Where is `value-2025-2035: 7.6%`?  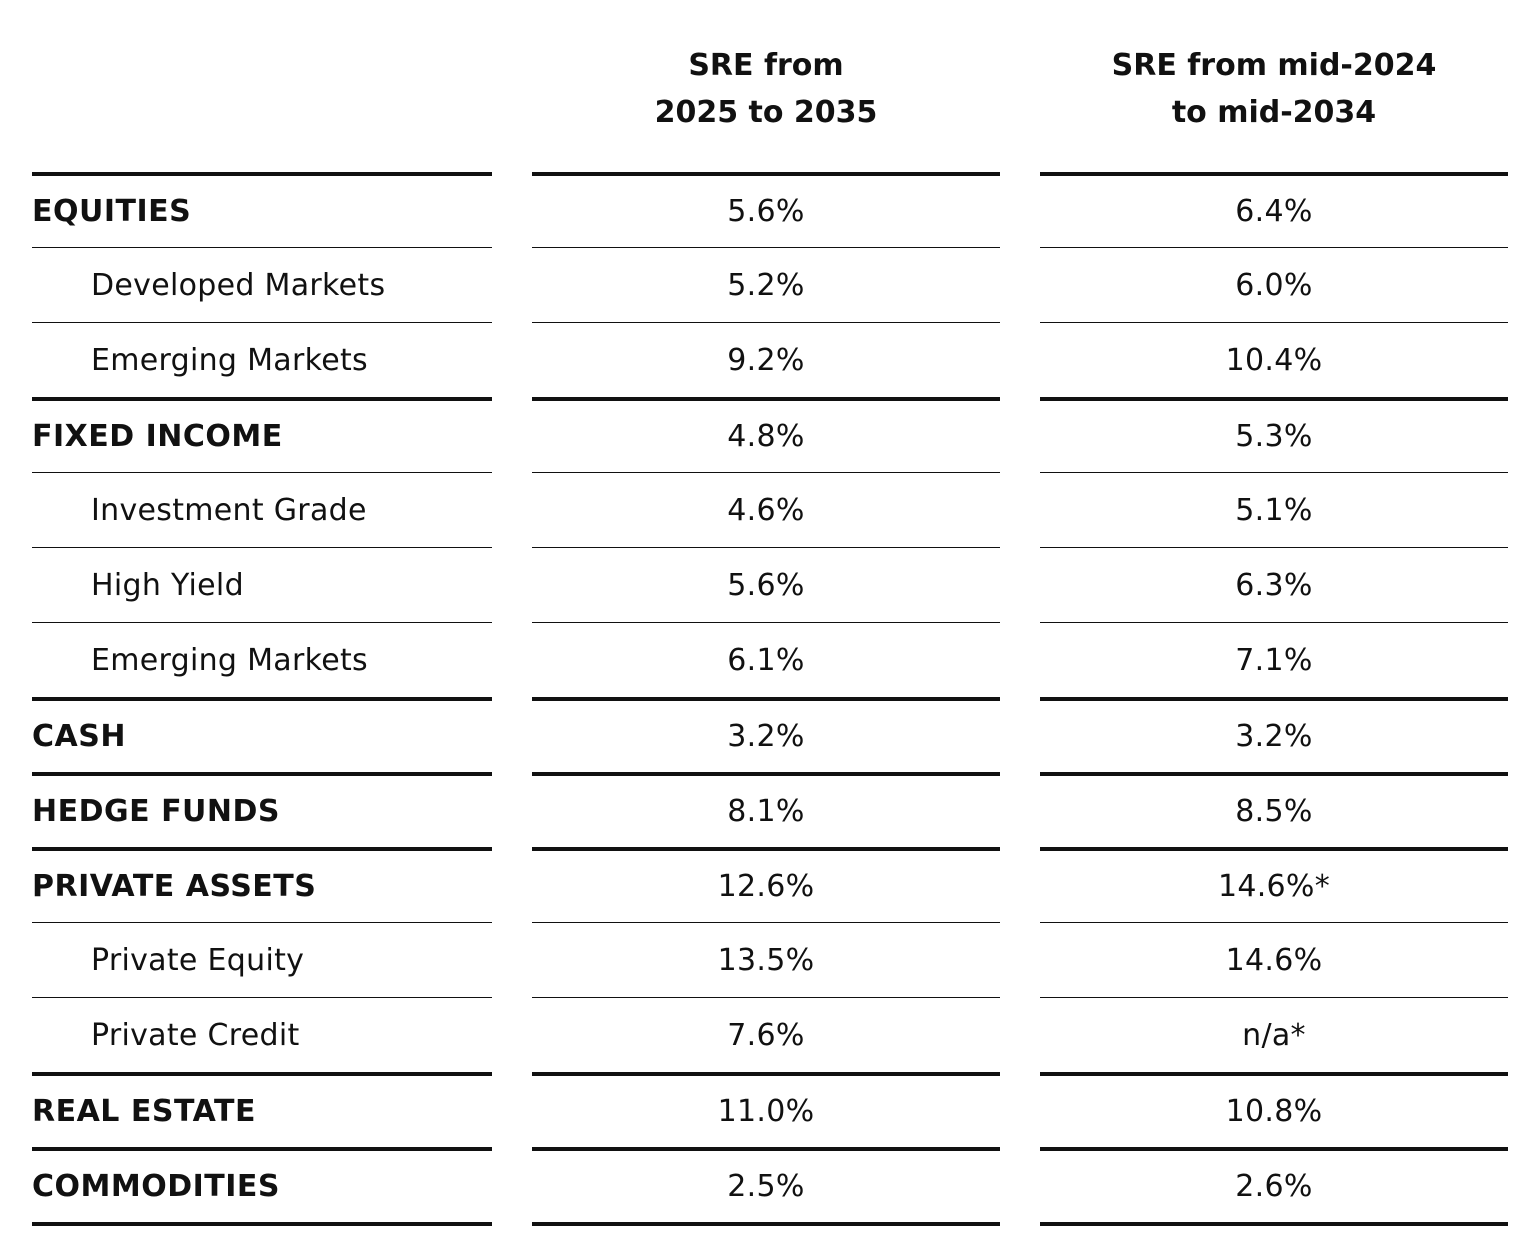 value-2025-2035: 7.6% is located at coordinates (766, 1034).